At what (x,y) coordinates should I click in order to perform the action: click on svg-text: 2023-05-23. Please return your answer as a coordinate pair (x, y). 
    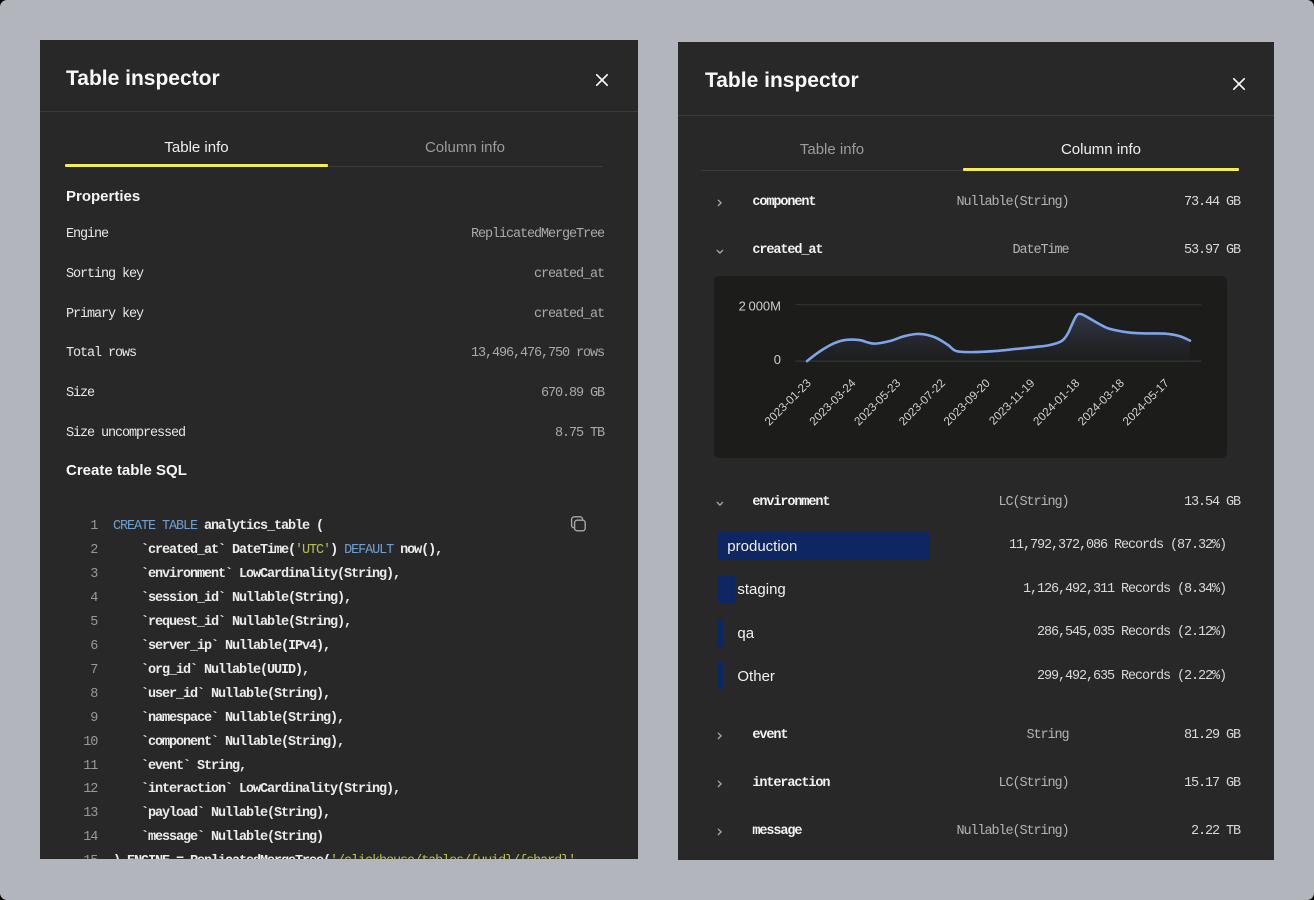
    Looking at the image, I should click on (877, 402).